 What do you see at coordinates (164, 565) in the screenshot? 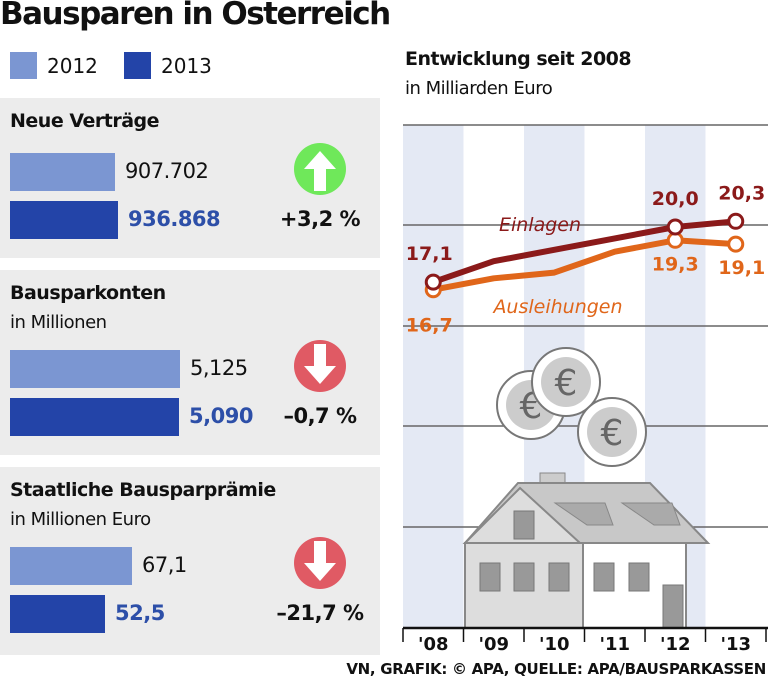
I see `value-2012: 67,1` at bounding box center [164, 565].